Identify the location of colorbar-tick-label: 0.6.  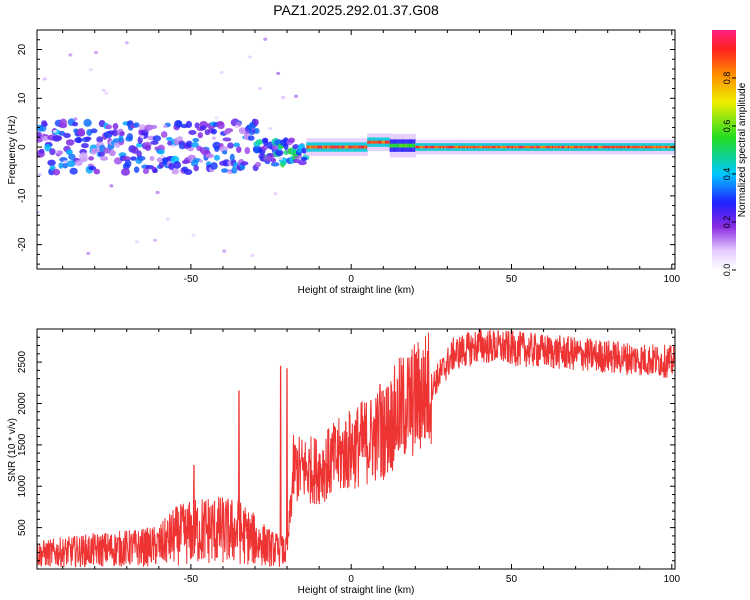
(727, 126).